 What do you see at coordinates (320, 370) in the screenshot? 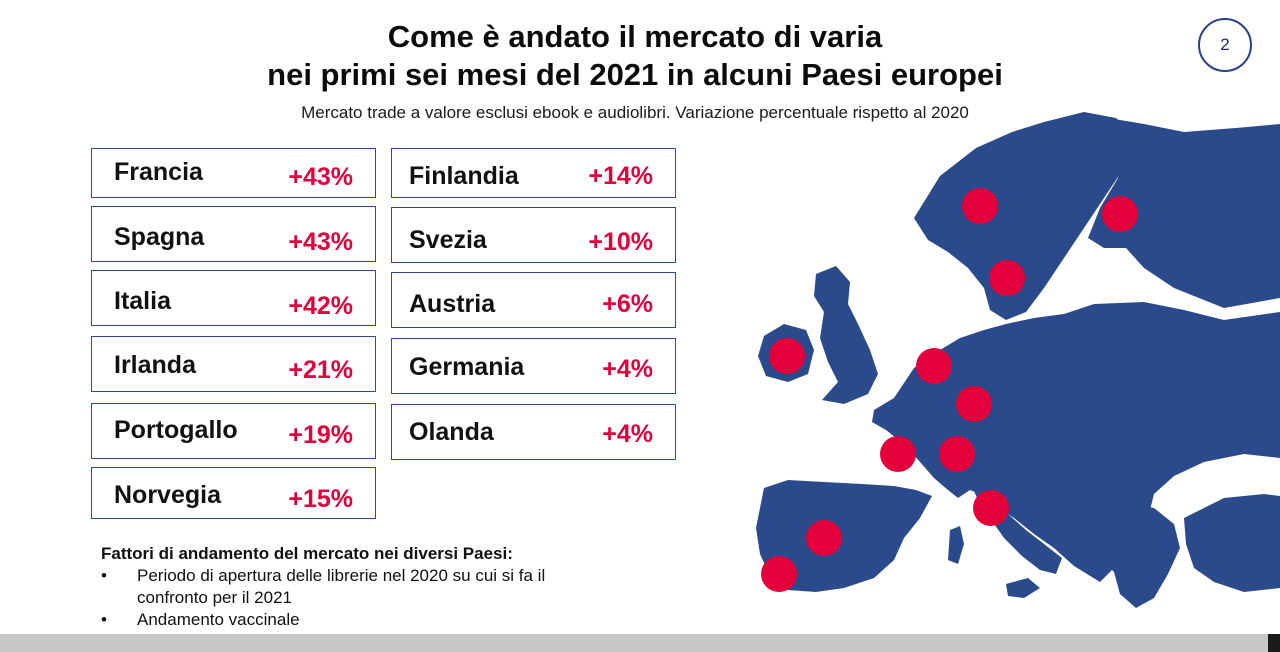
I see `country-value: +21%` at bounding box center [320, 370].